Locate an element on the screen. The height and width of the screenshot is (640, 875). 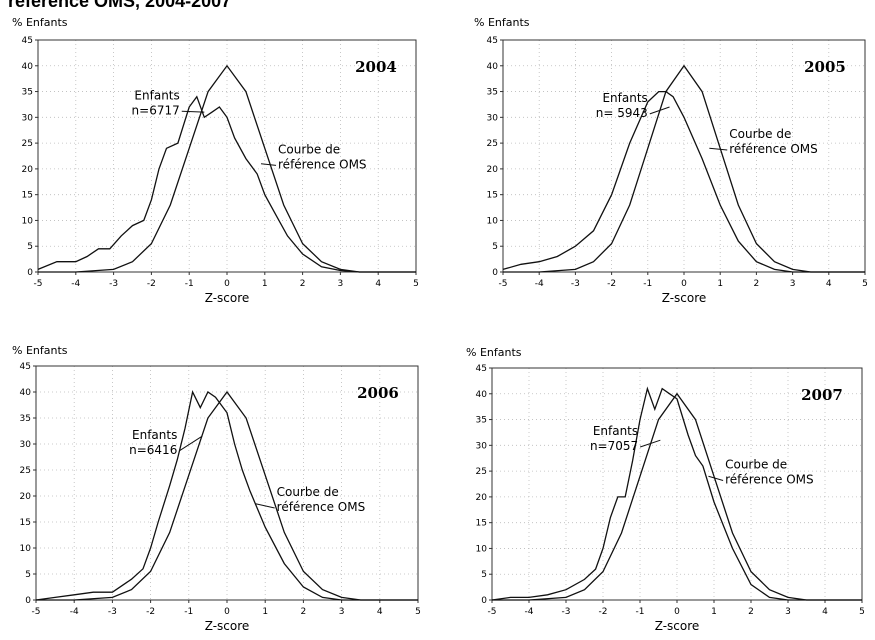
annotation-enfants: n=6717 is located at coordinates (156, 110).